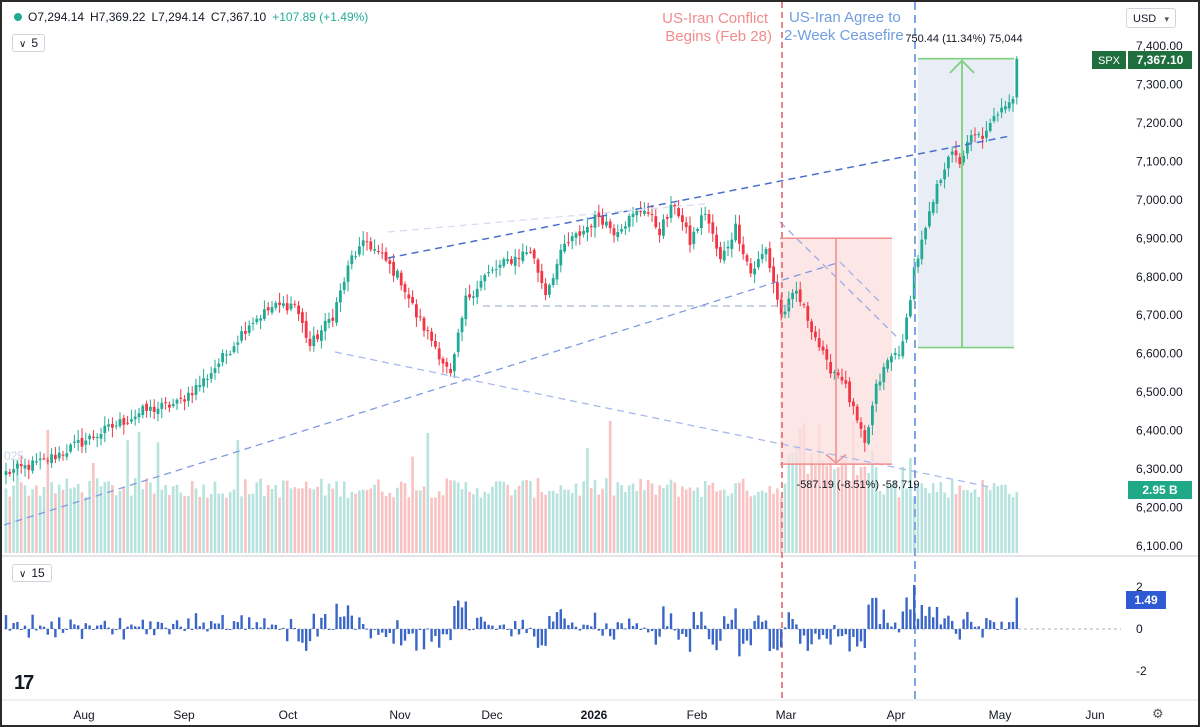 The height and width of the screenshot is (727, 1200). What do you see at coordinates (1159, 315) in the screenshot?
I see `y-axis-tick-label: 6,700.00` at bounding box center [1159, 315].